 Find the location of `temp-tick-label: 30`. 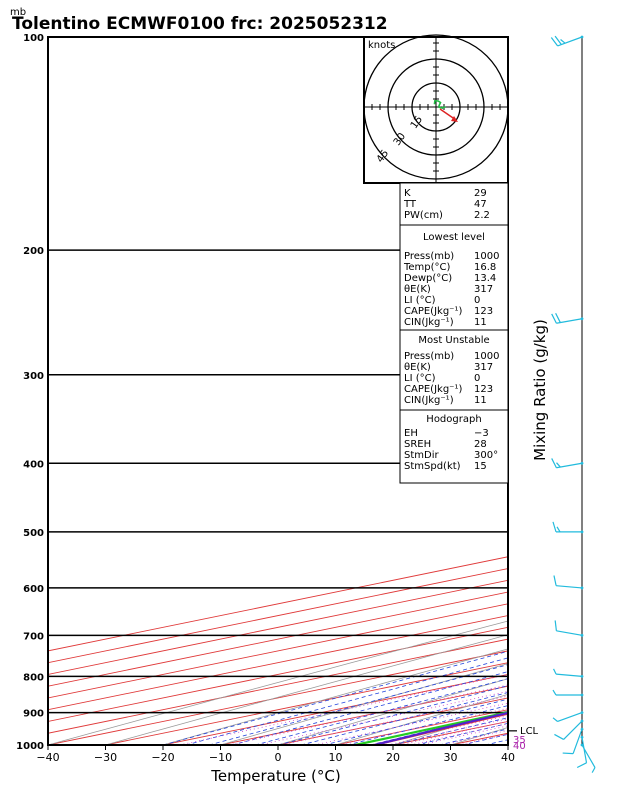

temp-tick-label: 30 is located at coordinates (451, 757).